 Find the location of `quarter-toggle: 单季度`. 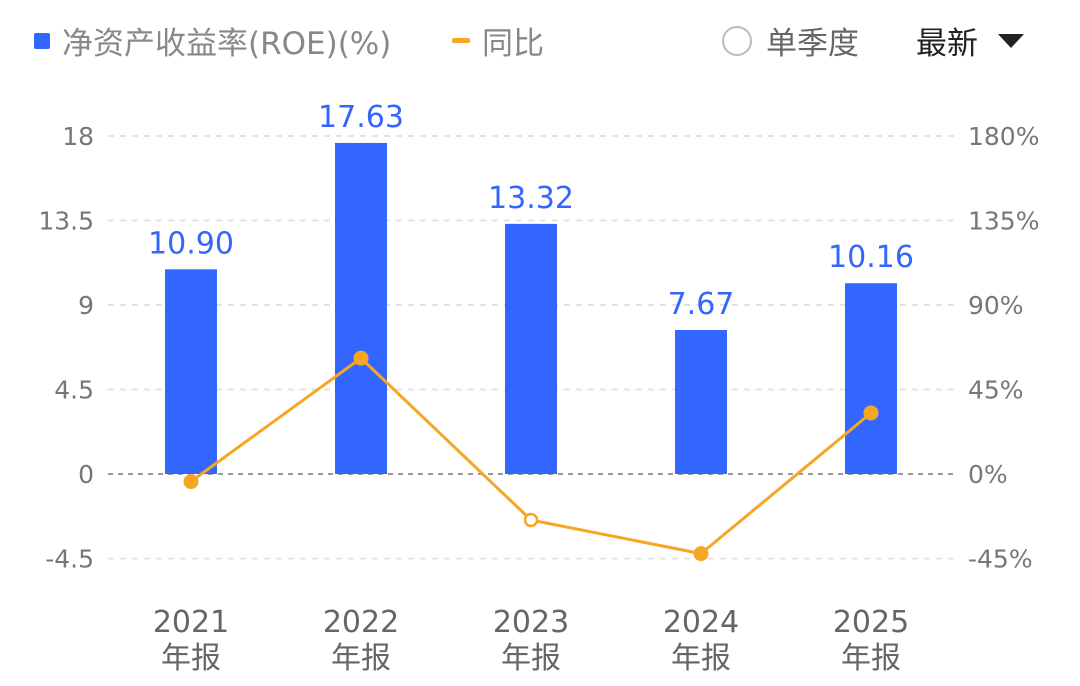

quarter-toggle: 单季度 is located at coordinates (790, 40).